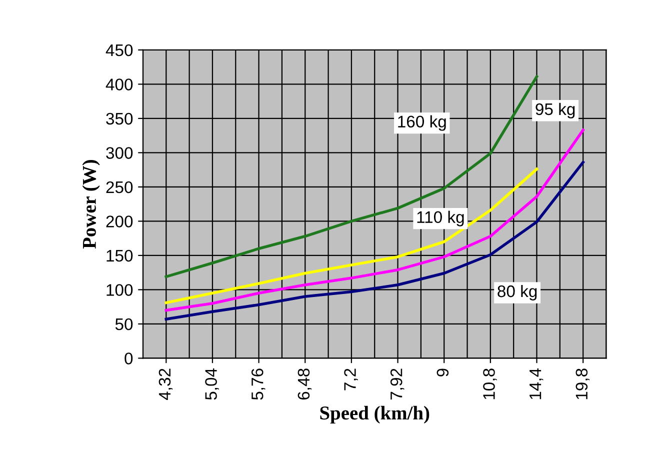  I want to click on x-tick-label: 10,8, so click(490, 384).